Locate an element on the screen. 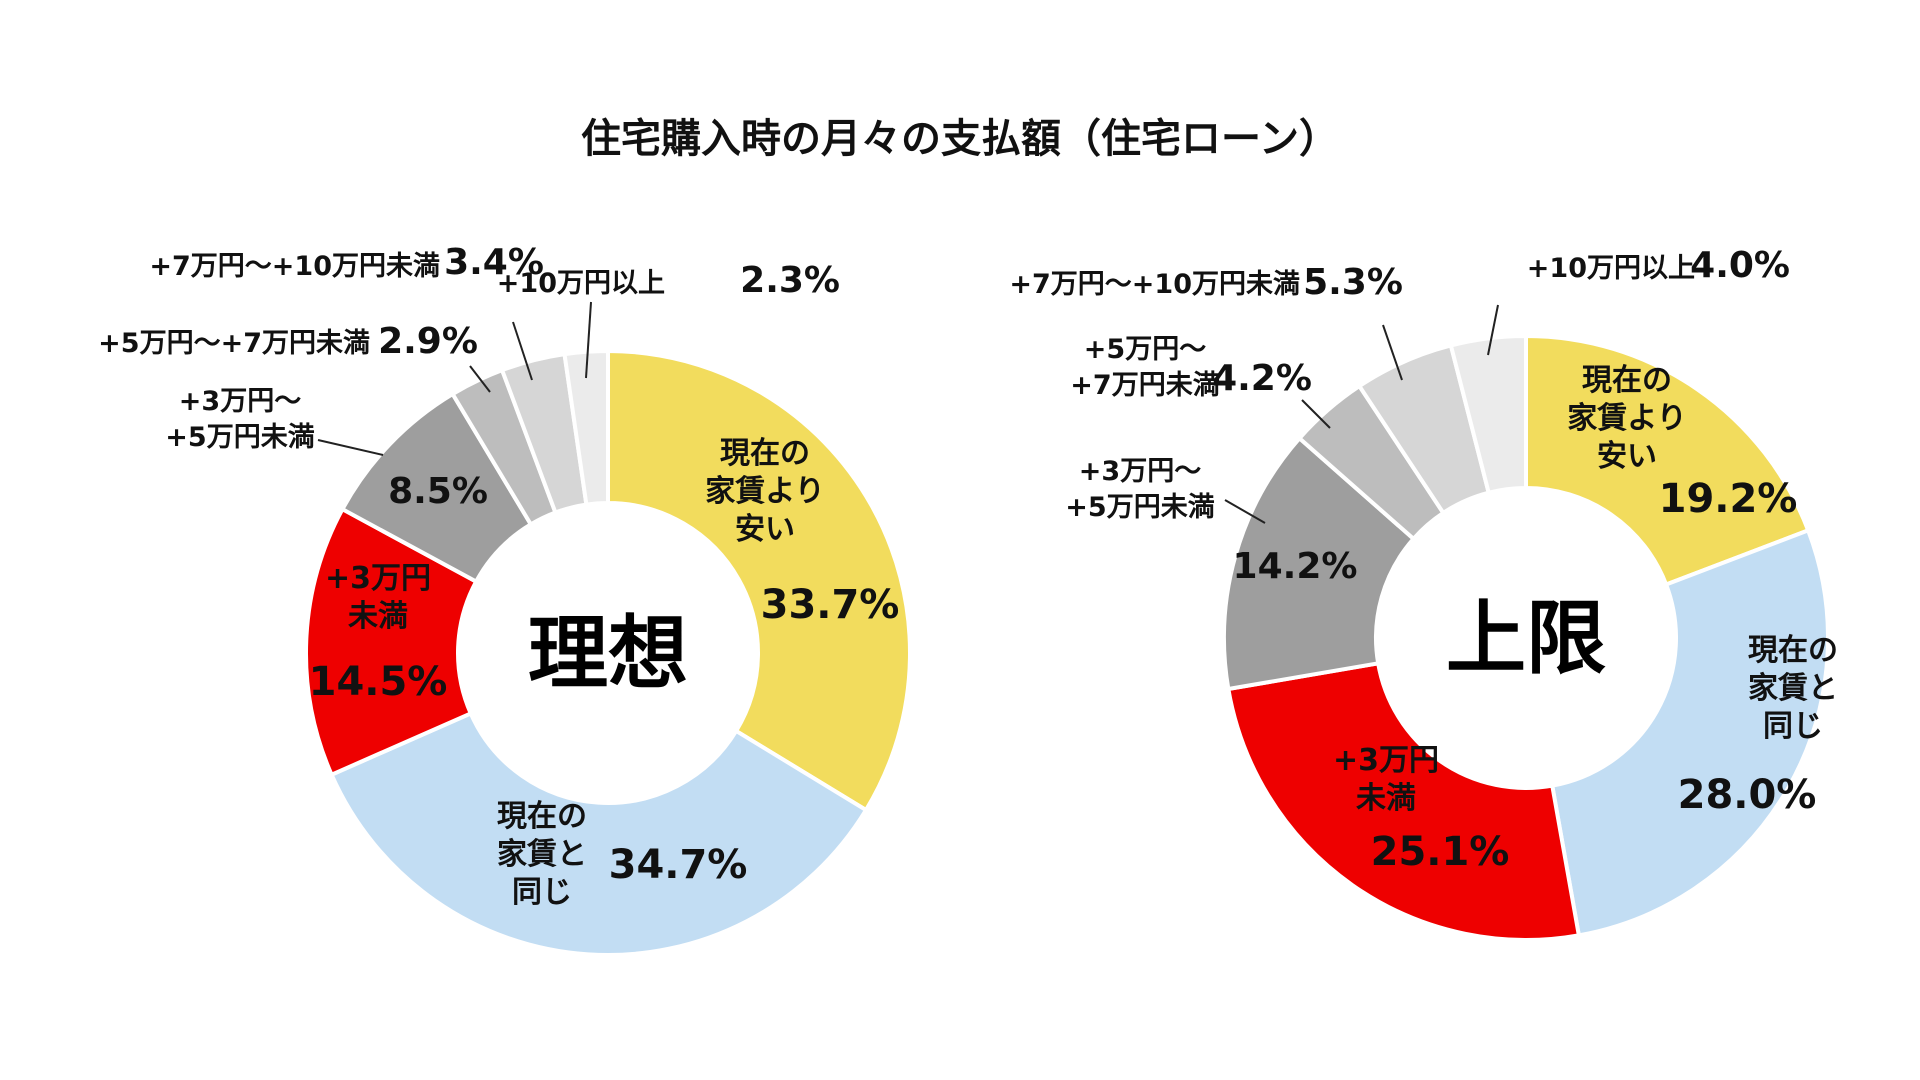  data-label-1-7: 2.3% is located at coordinates (790, 280).